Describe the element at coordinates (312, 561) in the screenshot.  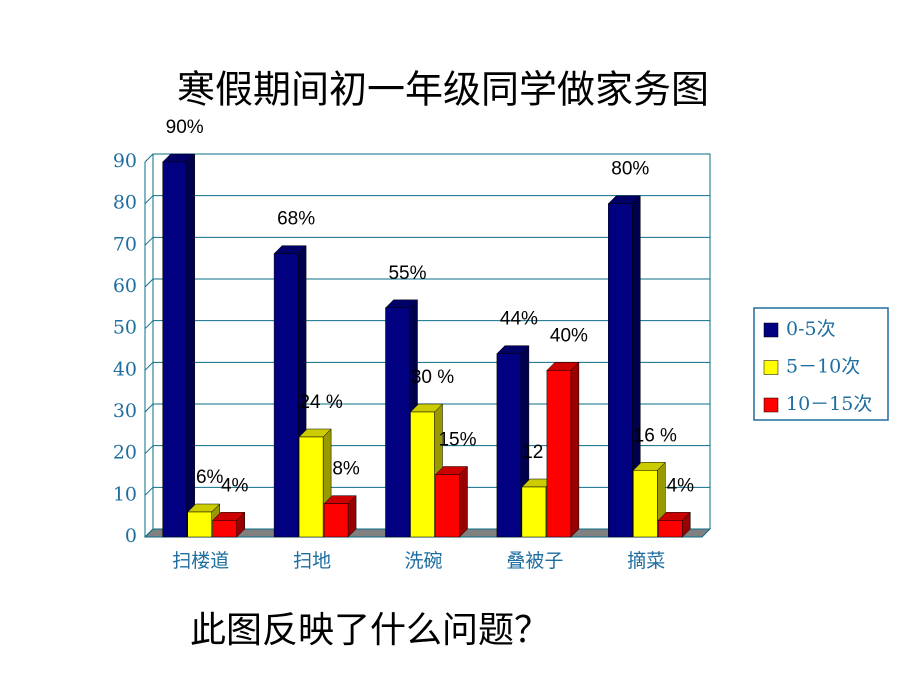
I see `x-tick-label: 扫地` at that location.